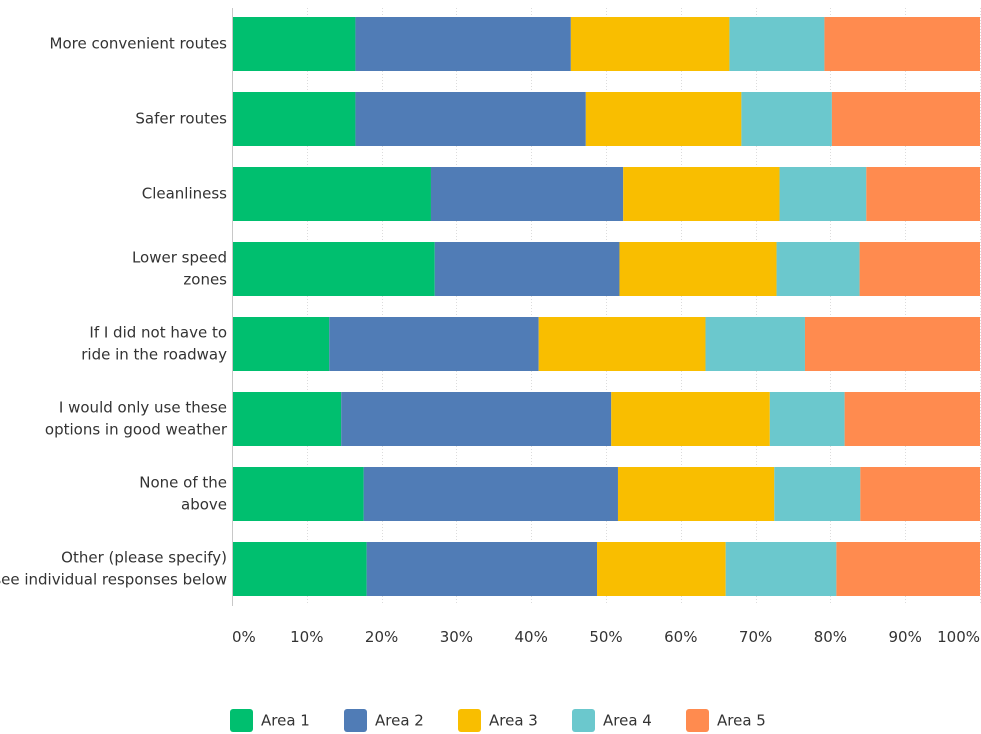 Image resolution: width=981 pixels, height=734 pixels. What do you see at coordinates (244, 637) in the screenshot?
I see `x-tick-label: 0%` at bounding box center [244, 637].